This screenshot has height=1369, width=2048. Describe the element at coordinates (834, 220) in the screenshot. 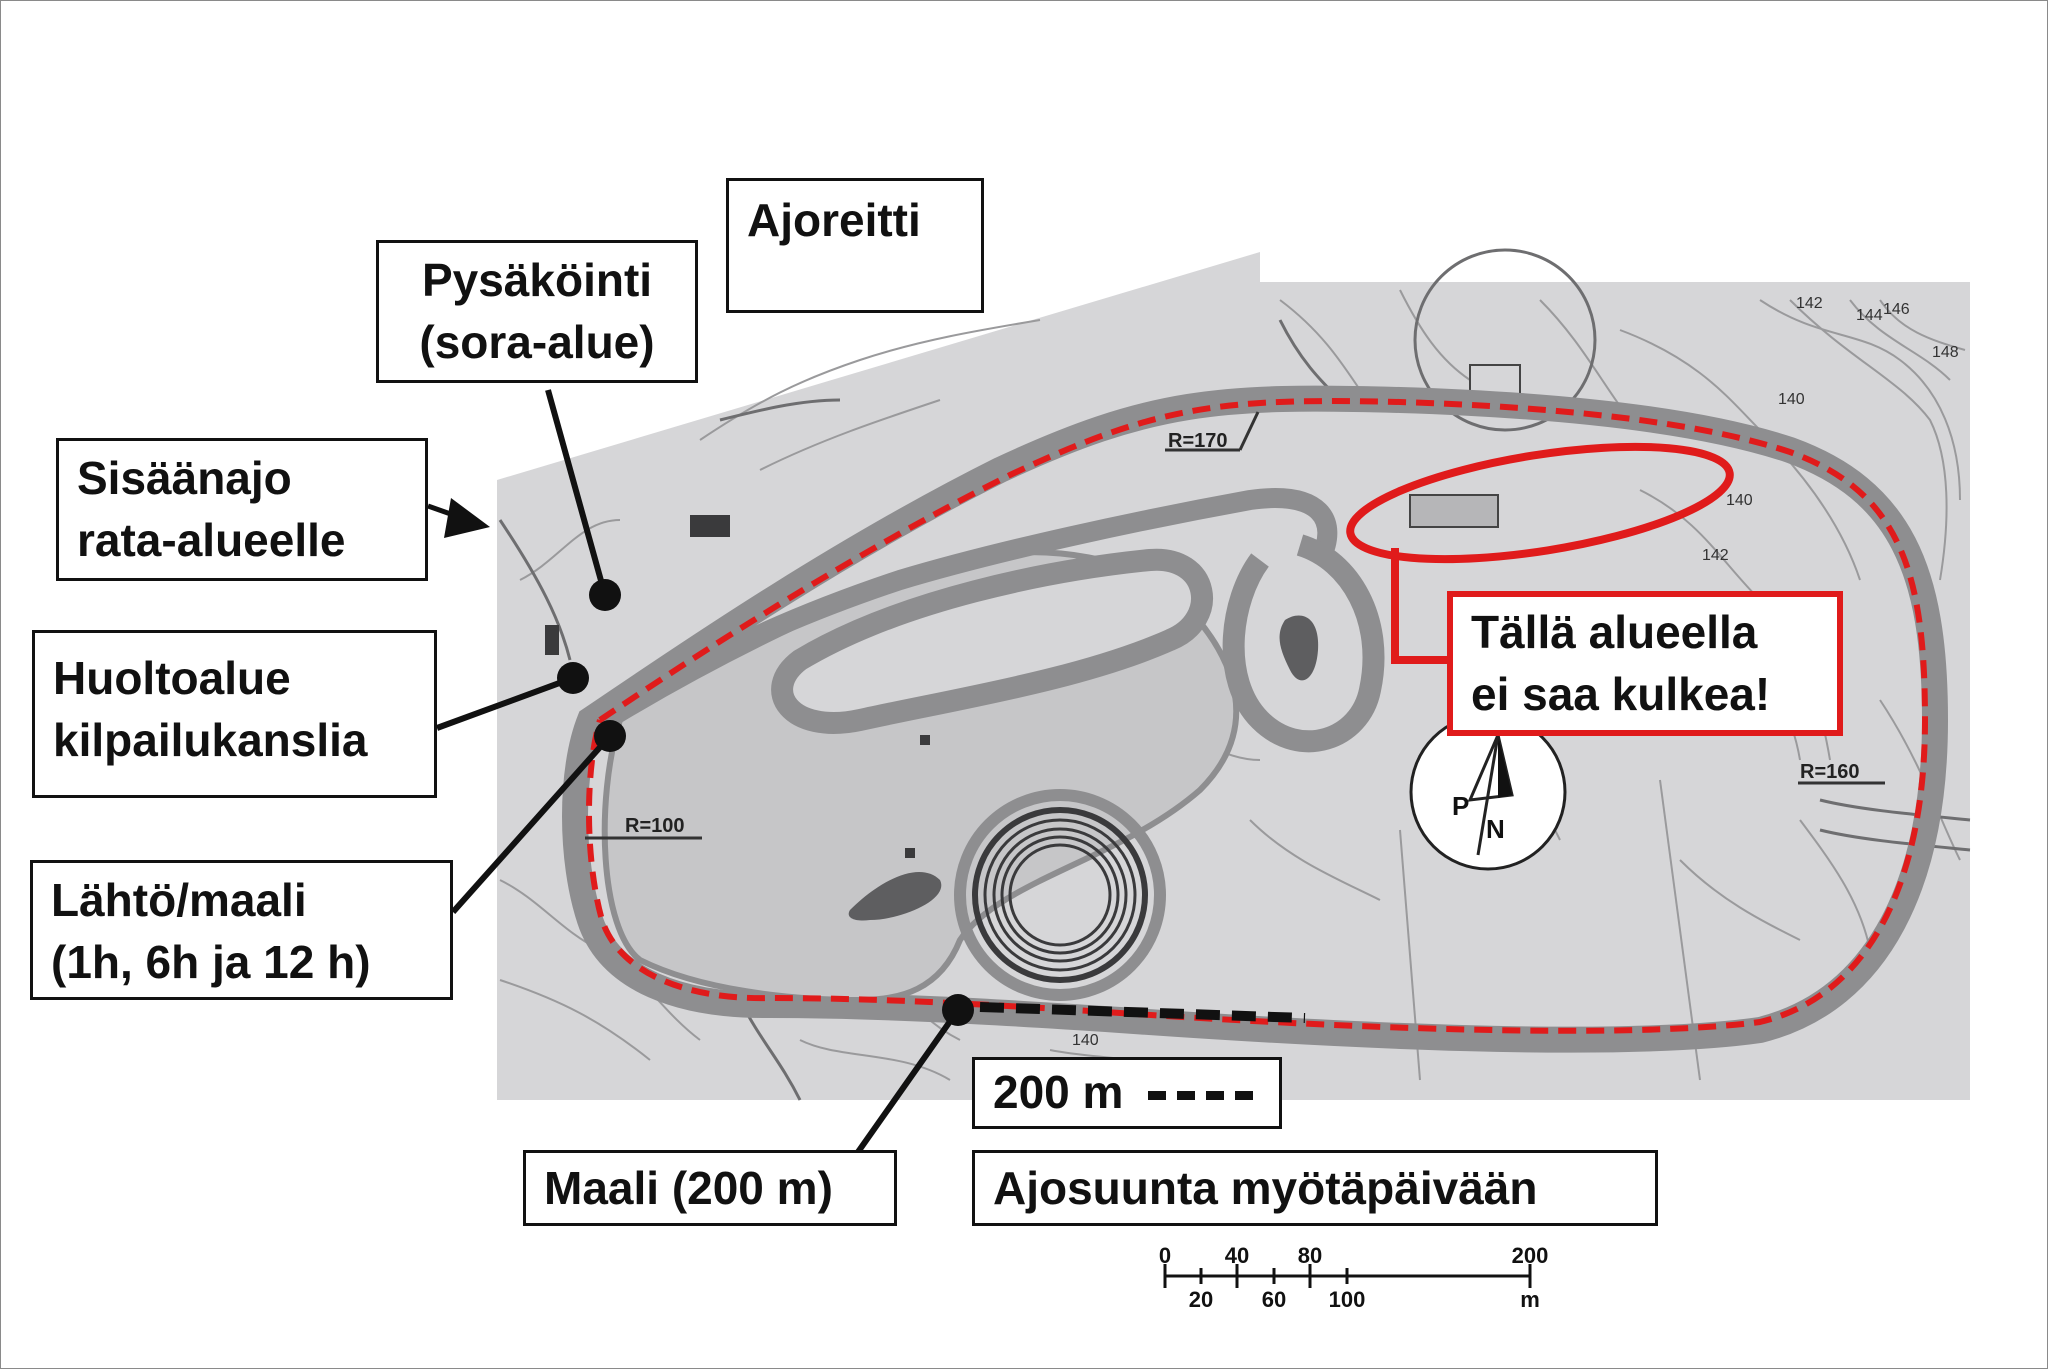

I see `legend-title: Ajoreitti` at that location.